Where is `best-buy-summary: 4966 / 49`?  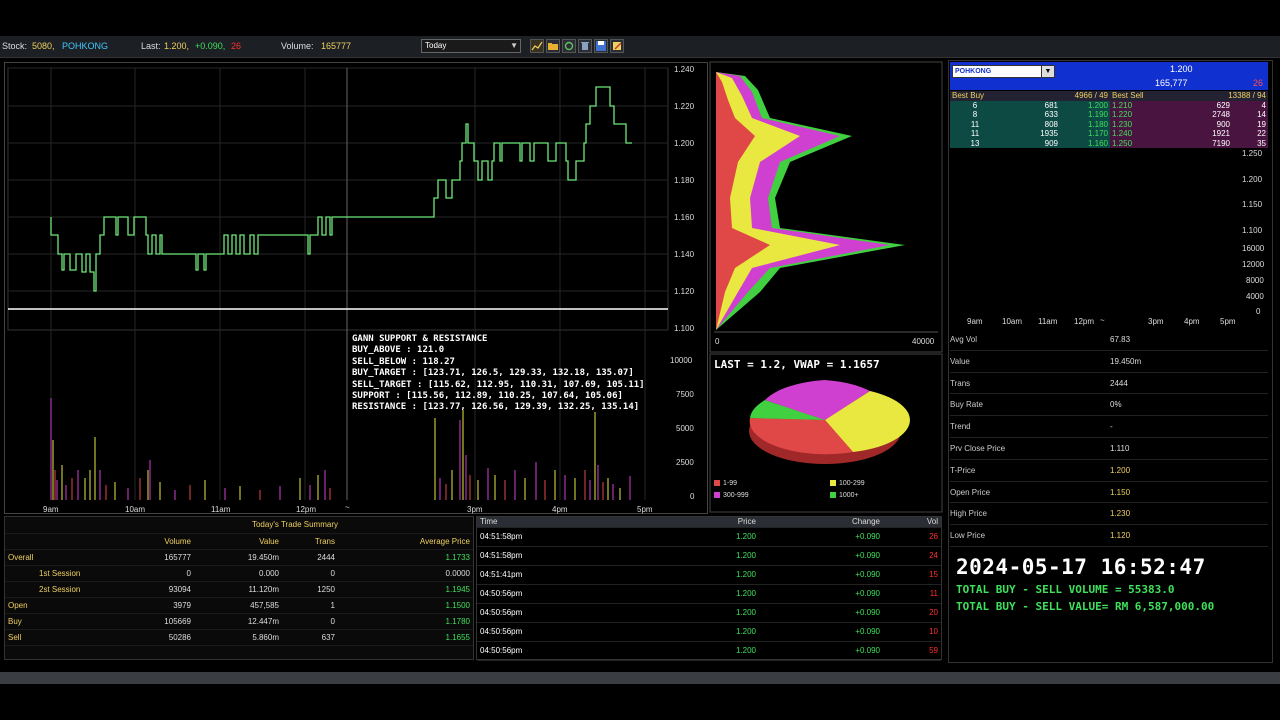
best-buy-summary: 4966 / 49 is located at coordinates (1085, 96).